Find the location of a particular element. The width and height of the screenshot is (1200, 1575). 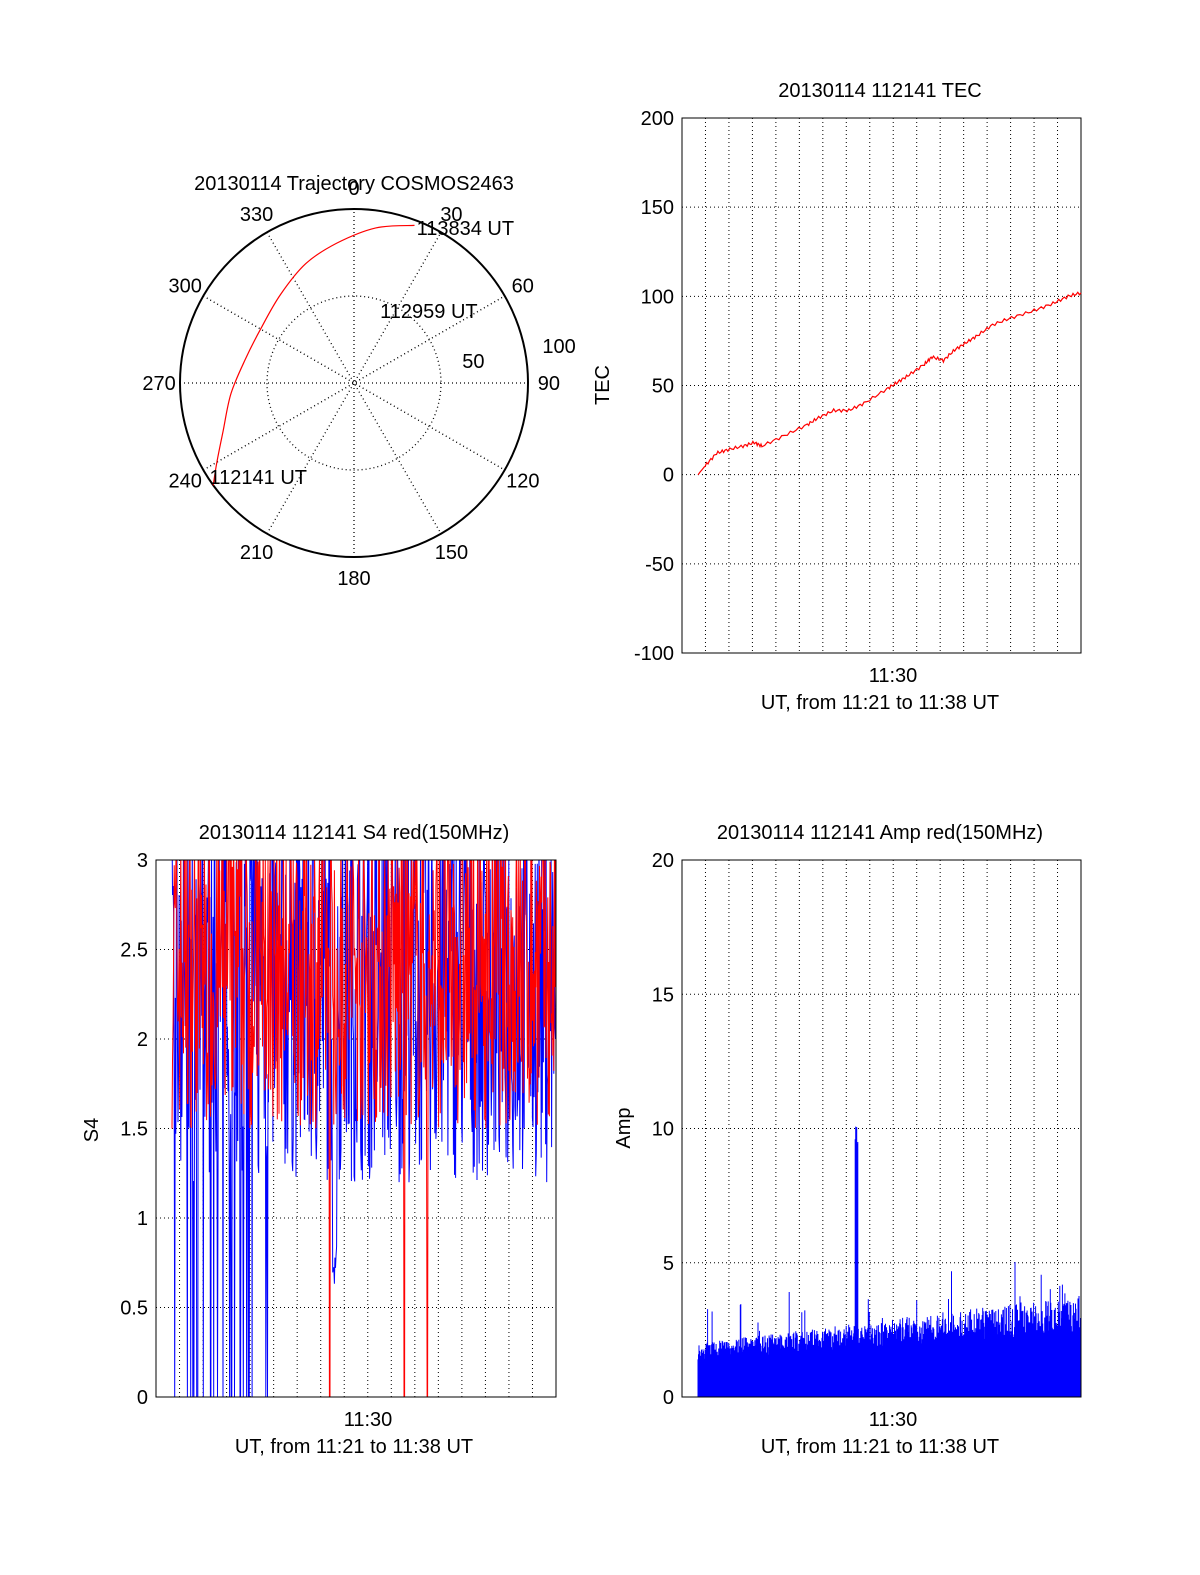

polar-grid is located at coordinates (354, 383).